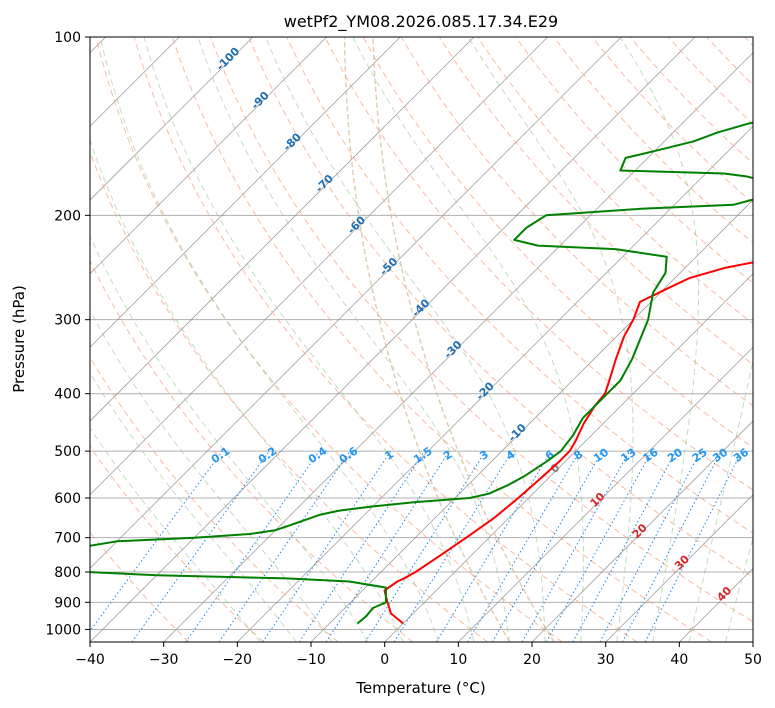 Image resolution: width=775 pixels, height=708 pixels. What do you see at coordinates (67, 499) in the screenshot?
I see `y-tick-label: 600` at bounding box center [67, 499].